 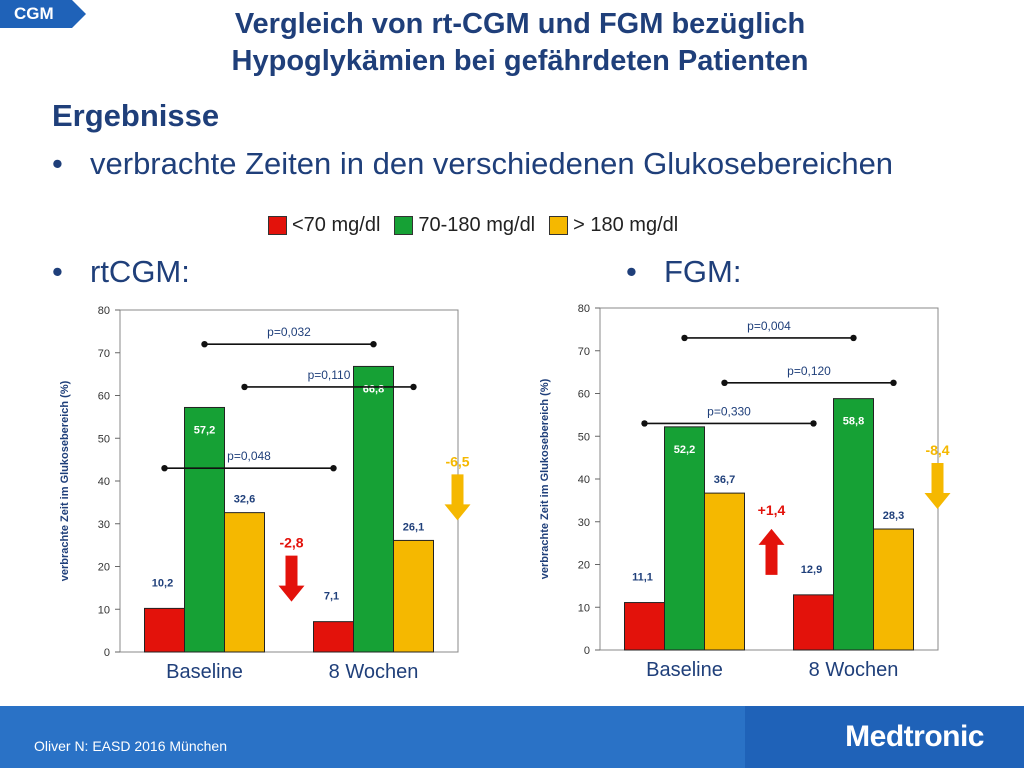 What do you see at coordinates (162, 583) in the screenshot?
I see `data-label: 10,2` at bounding box center [162, 583].